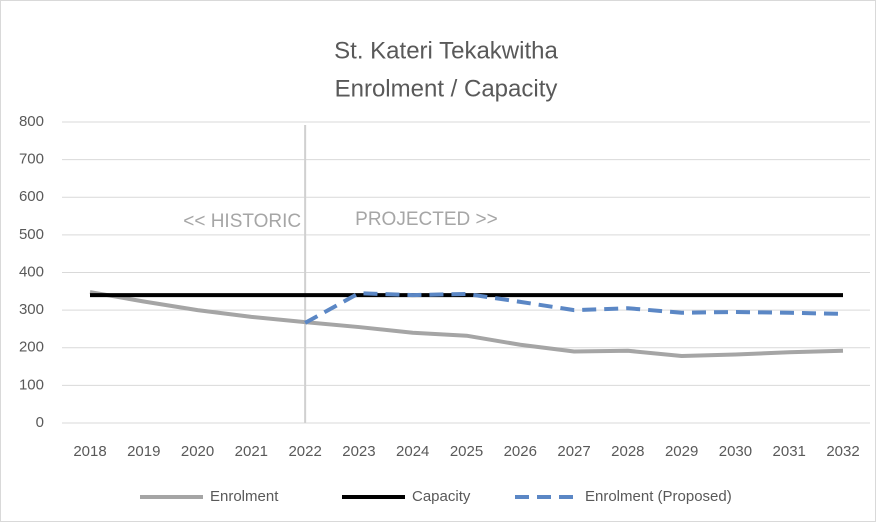 This screenshot has width=876, height=522. I want to click on annotation: << HISTORIC, so click(242, 221).